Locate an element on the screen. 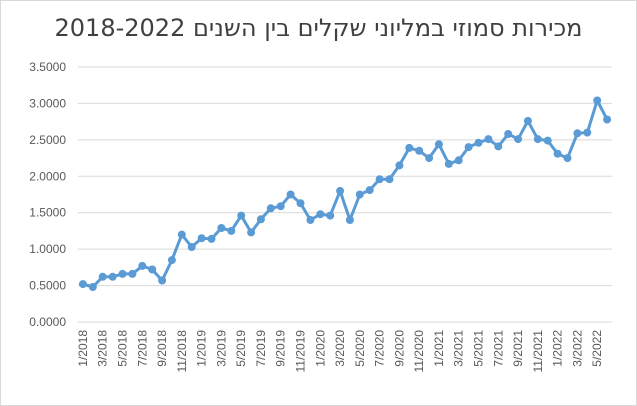 The height and width of the screenshot is (406, 637). x-tick-label: 3/2022 is located at coordinates (577, 348).